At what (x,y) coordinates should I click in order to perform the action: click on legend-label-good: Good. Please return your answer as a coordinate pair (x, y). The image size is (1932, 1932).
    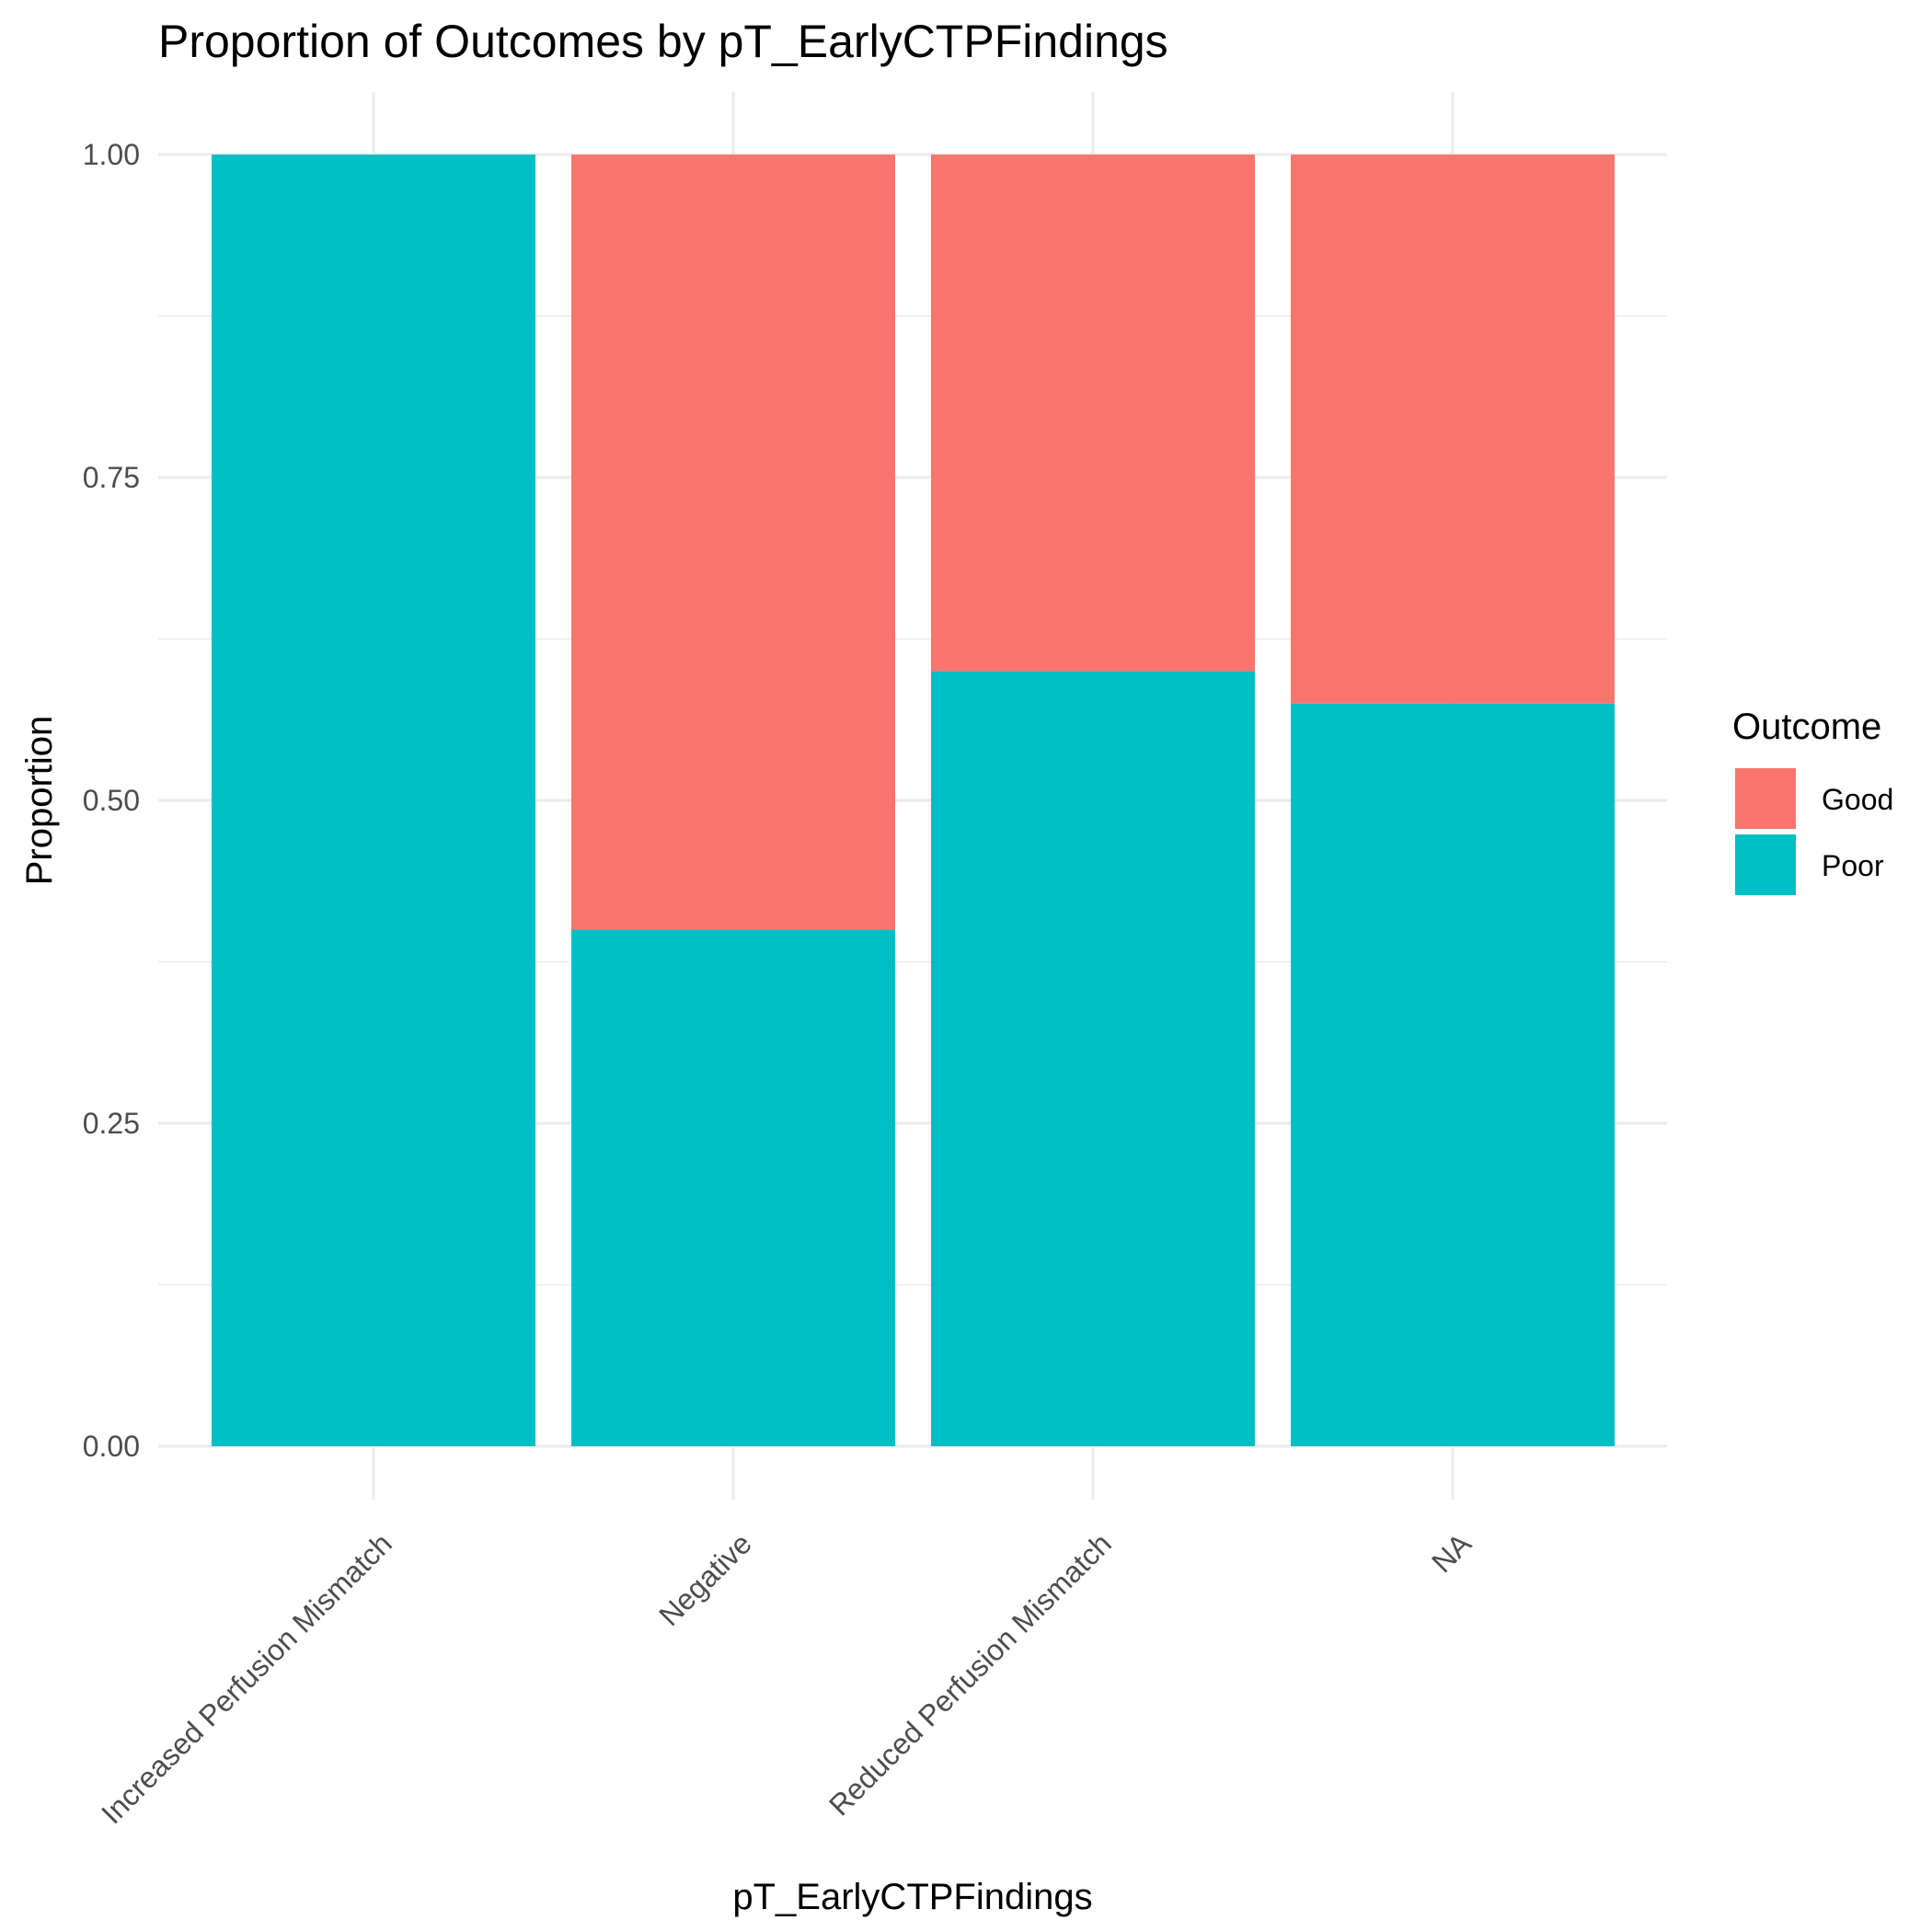
    Looking at the image, I should click on (1857, 799).